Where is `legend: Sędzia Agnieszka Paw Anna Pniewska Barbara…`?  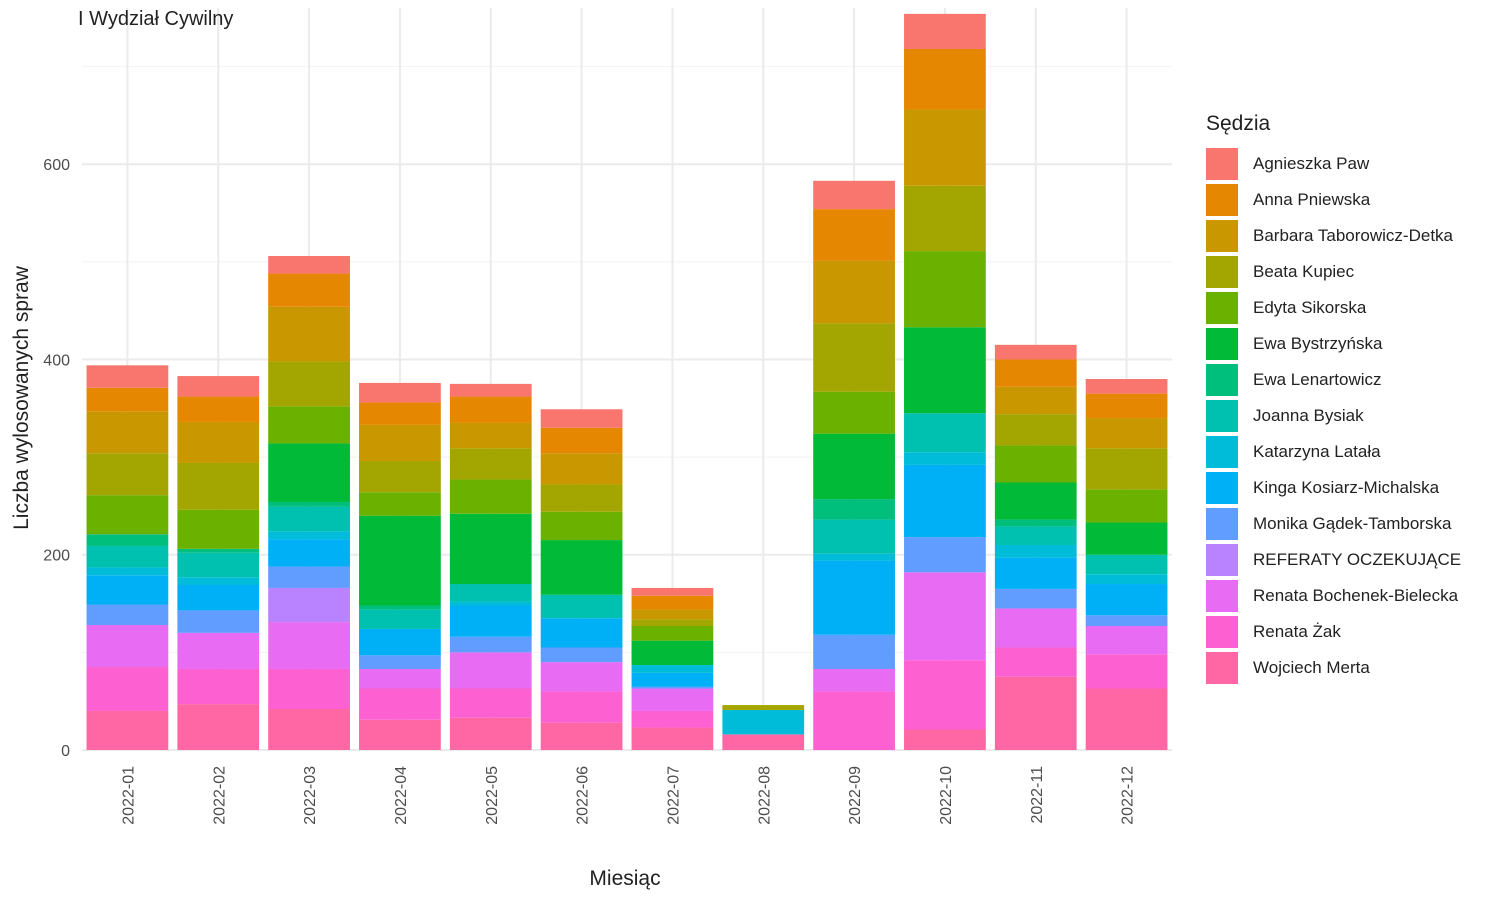 legend: Sędzia Agnieszka Paw Anna Pniewska Barbara… is located at coordinates (1333, 399).